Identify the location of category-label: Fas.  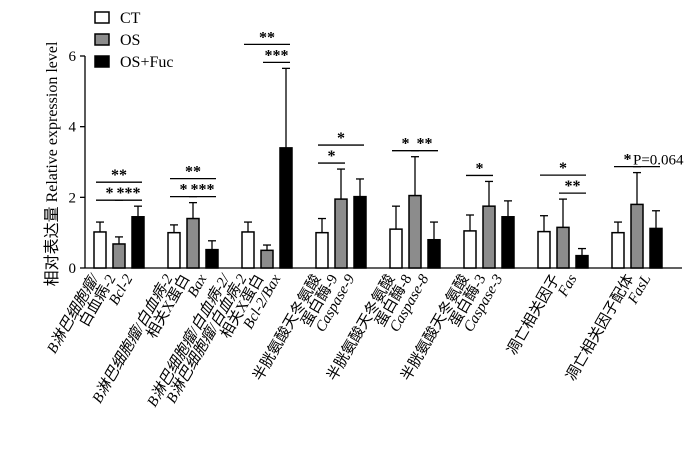
(568, 286).